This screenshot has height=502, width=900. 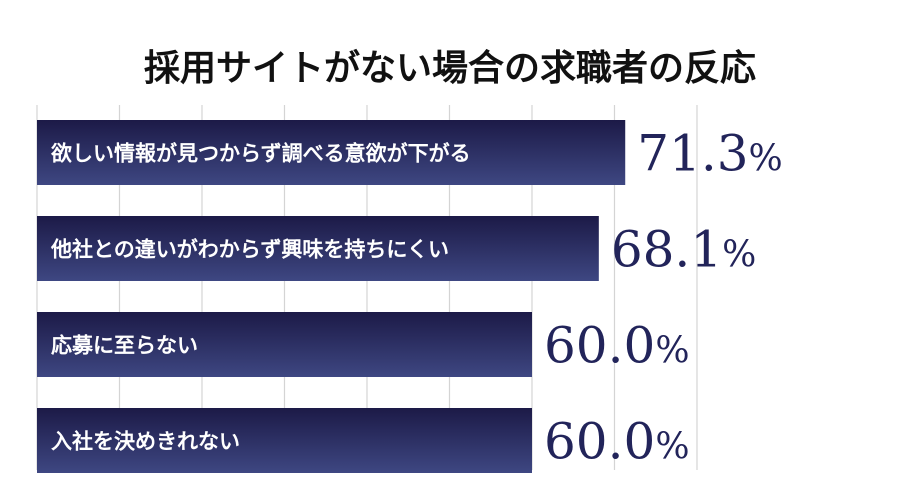 I want to click on chart-title: 採用サイトがない場合の求職者の反応, so click(x=450, y=68).